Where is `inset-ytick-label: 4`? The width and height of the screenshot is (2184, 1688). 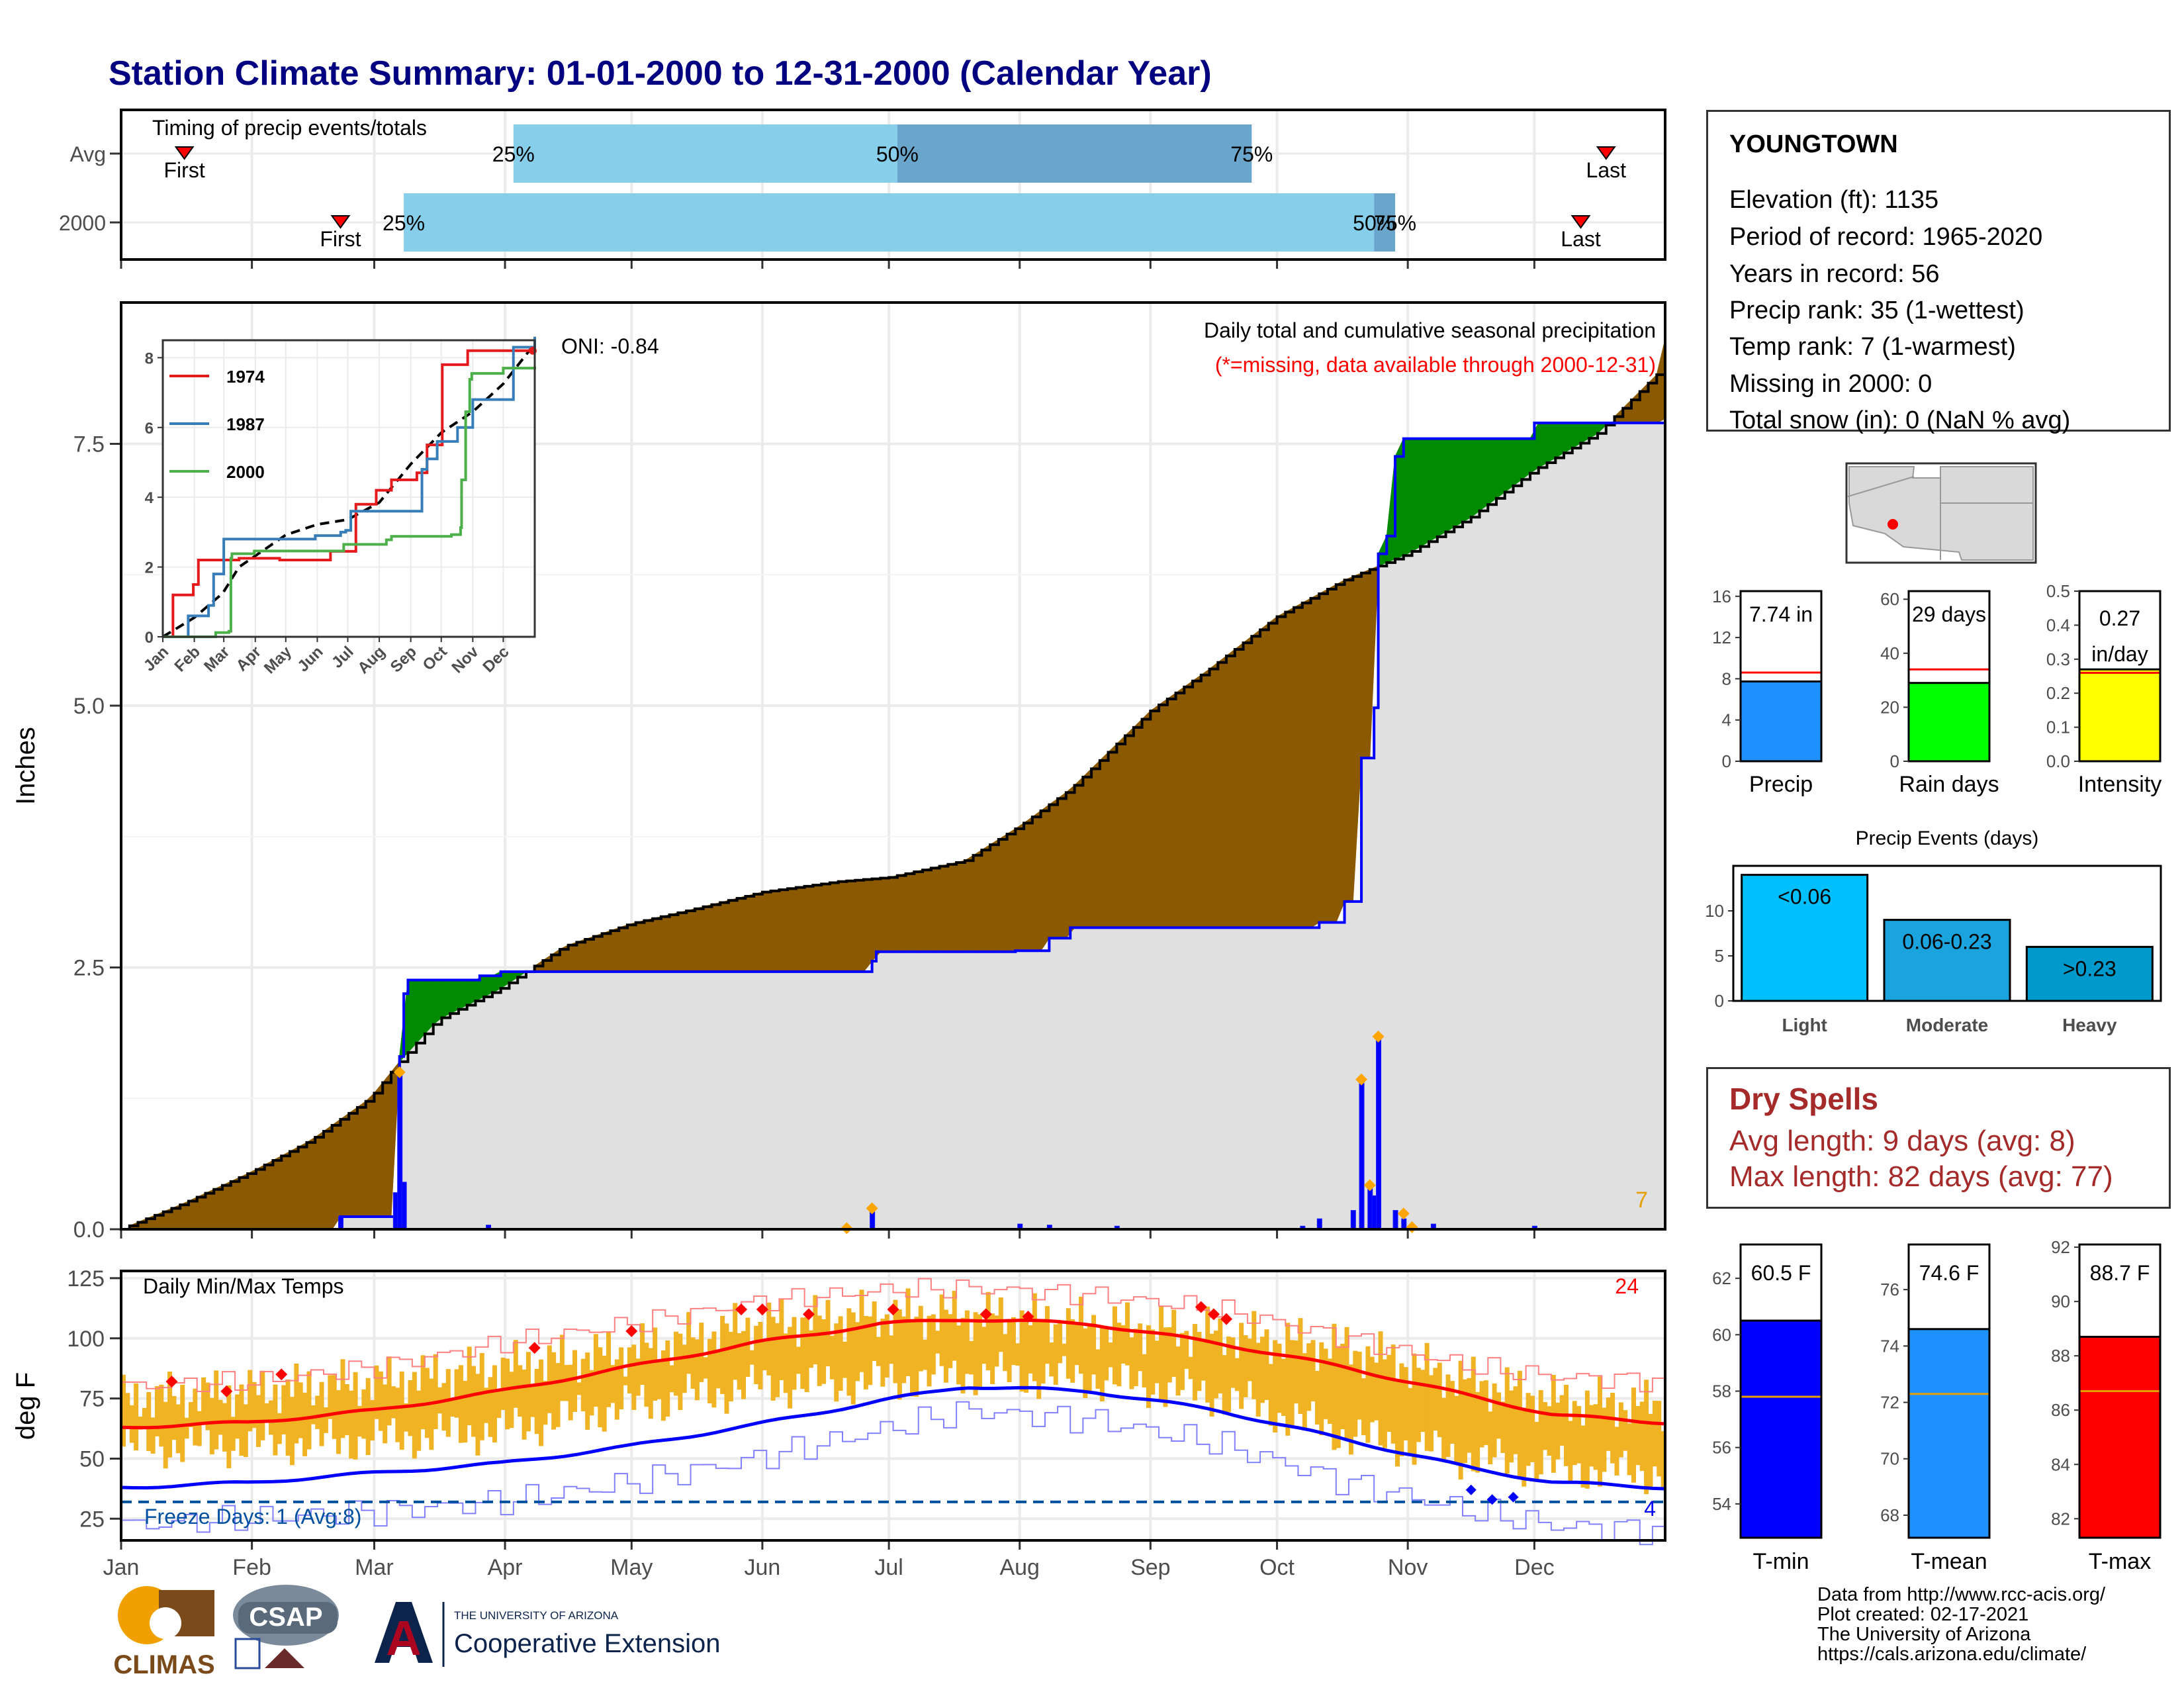 inset-ytick-label: 4 is located at coordinates (149, 498).